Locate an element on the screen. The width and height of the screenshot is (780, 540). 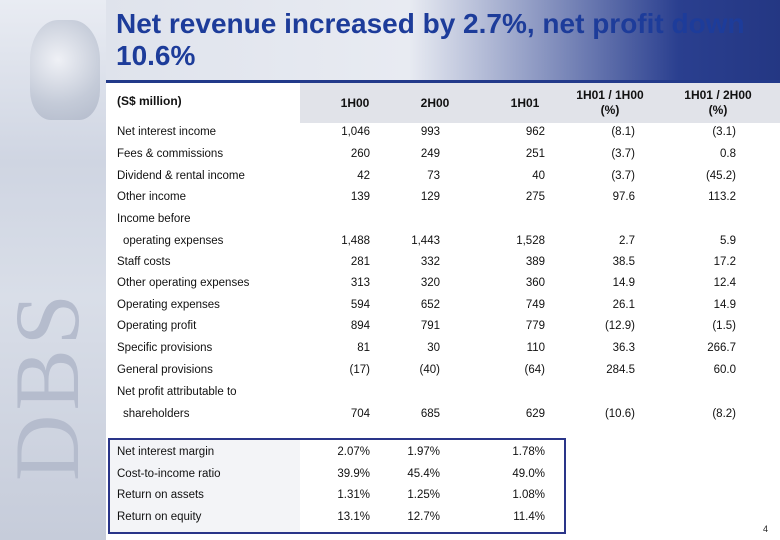
column-header: 1H01 / 1H00 (%) is located at coordinates (610, 102).